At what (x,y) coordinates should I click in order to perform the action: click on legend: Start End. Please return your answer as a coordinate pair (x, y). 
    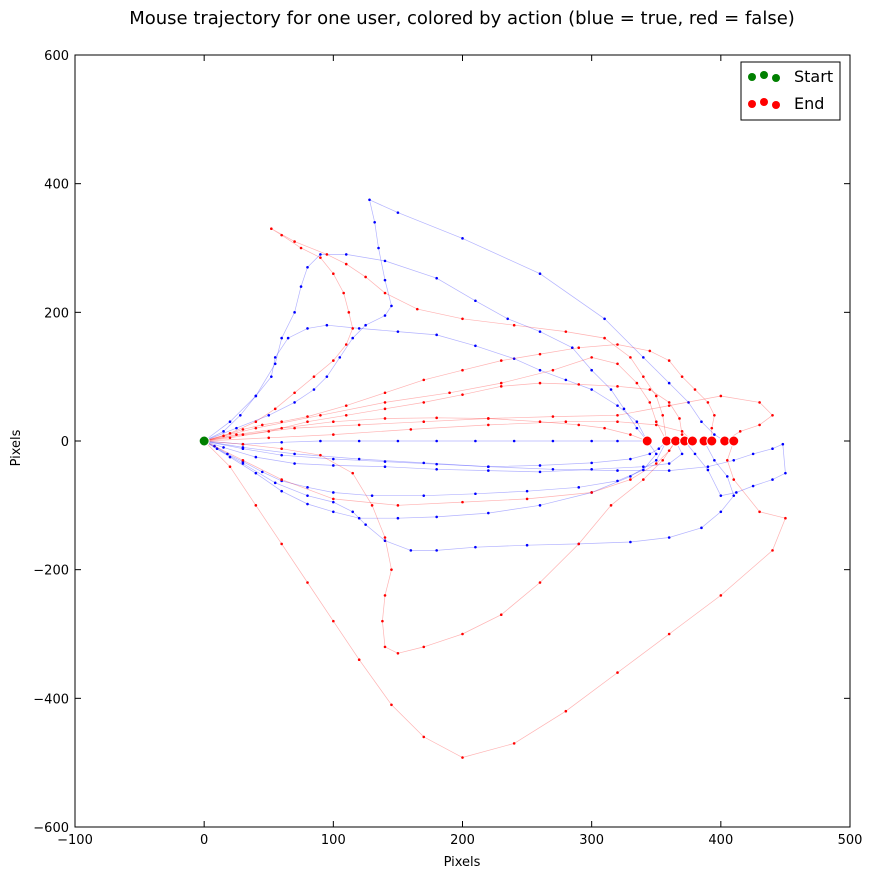
    Looking at the image, I should click on (790, 91).